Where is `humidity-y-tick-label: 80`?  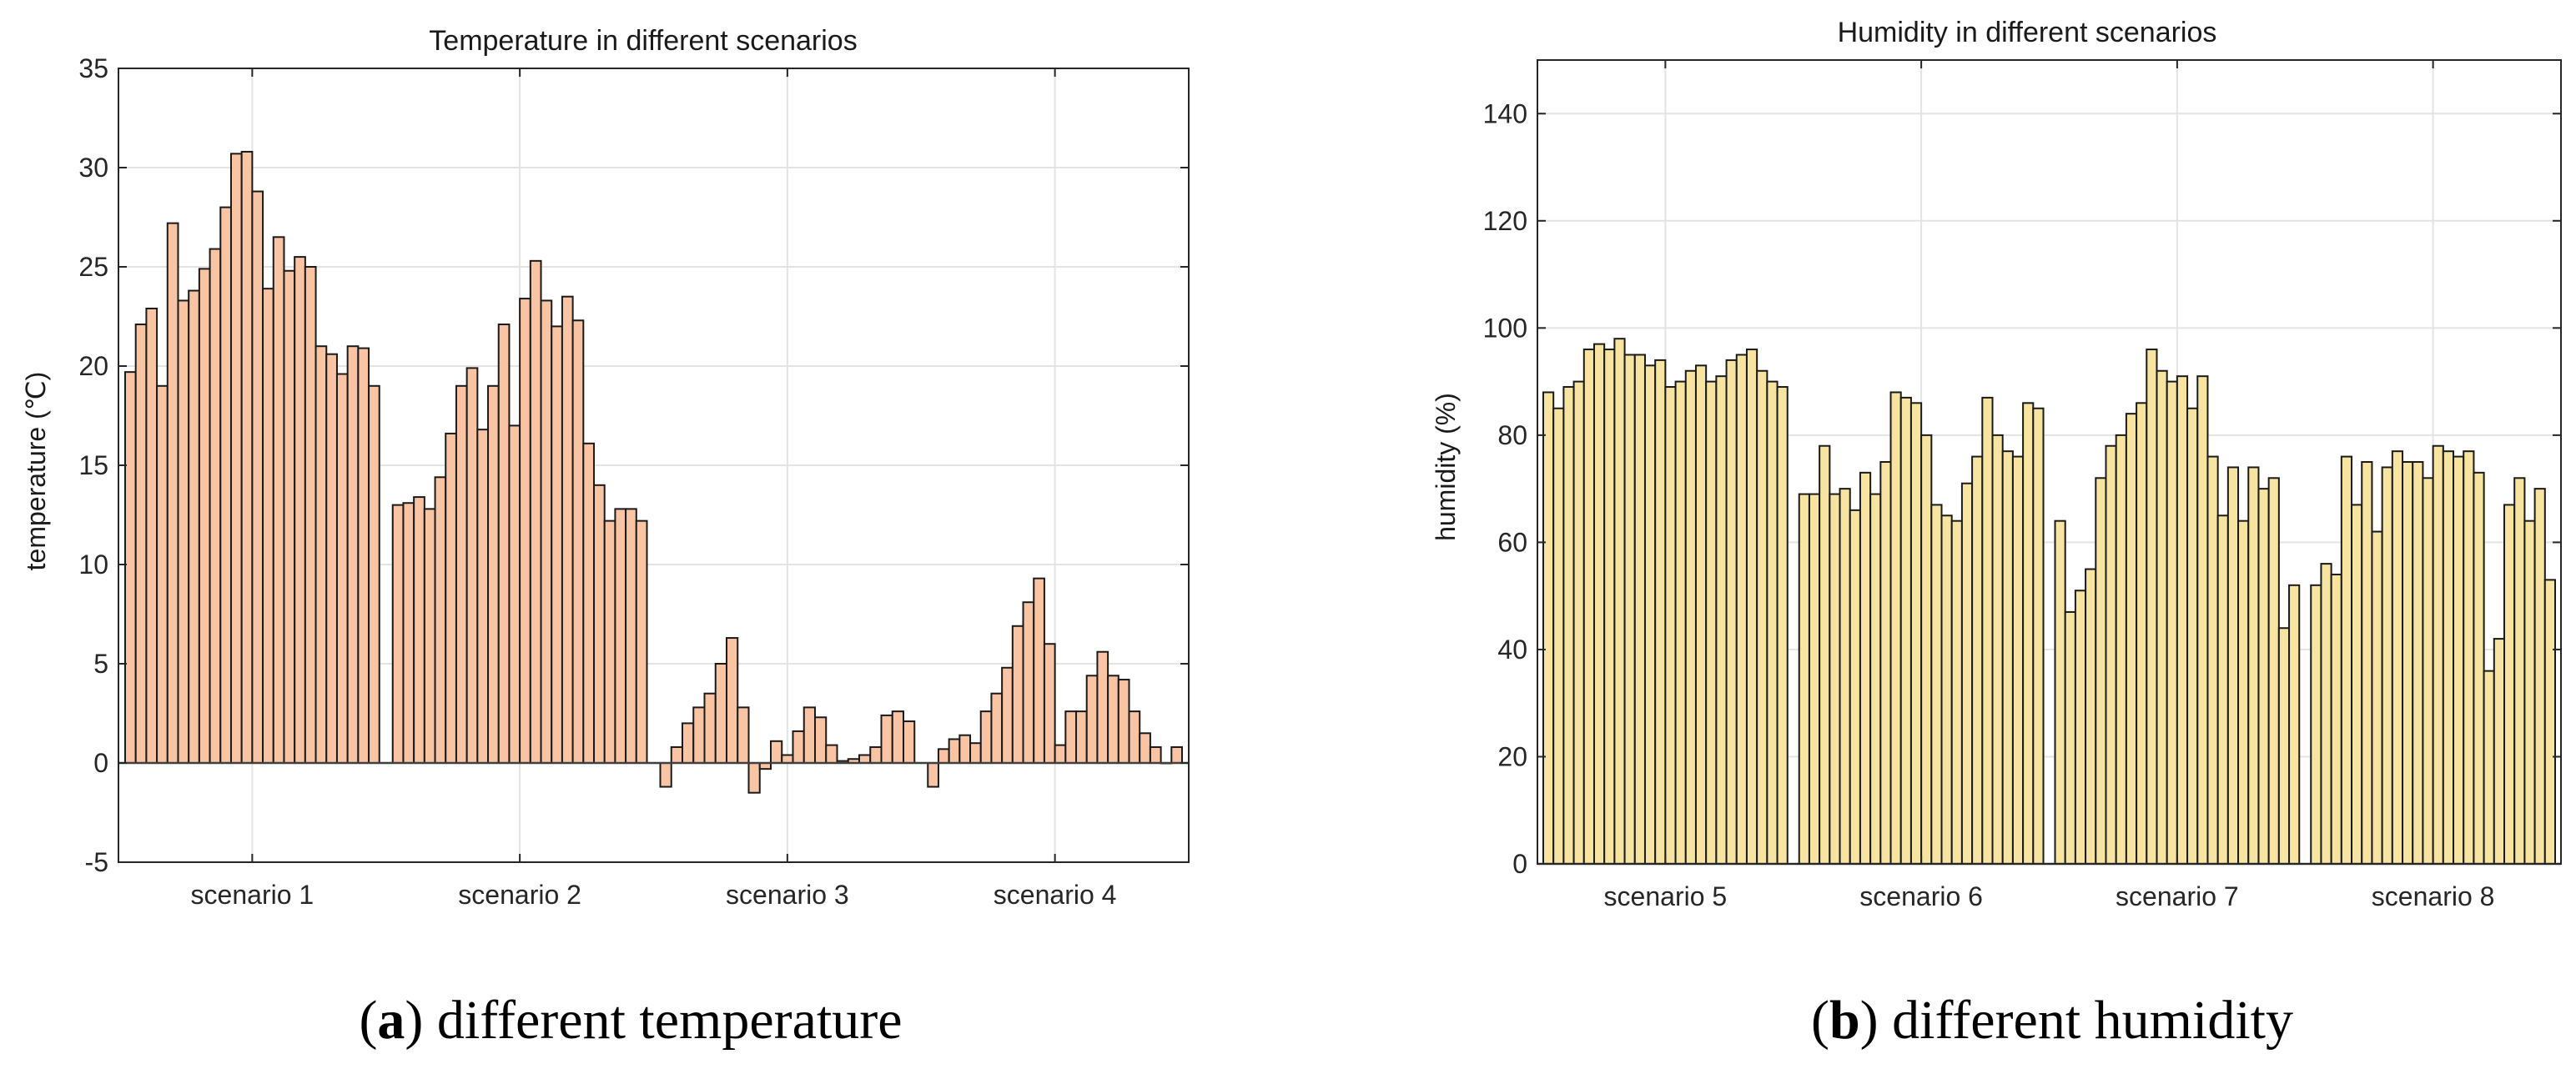
humidity-y-tick-label: 80 is located at coordinates (1512, 435).